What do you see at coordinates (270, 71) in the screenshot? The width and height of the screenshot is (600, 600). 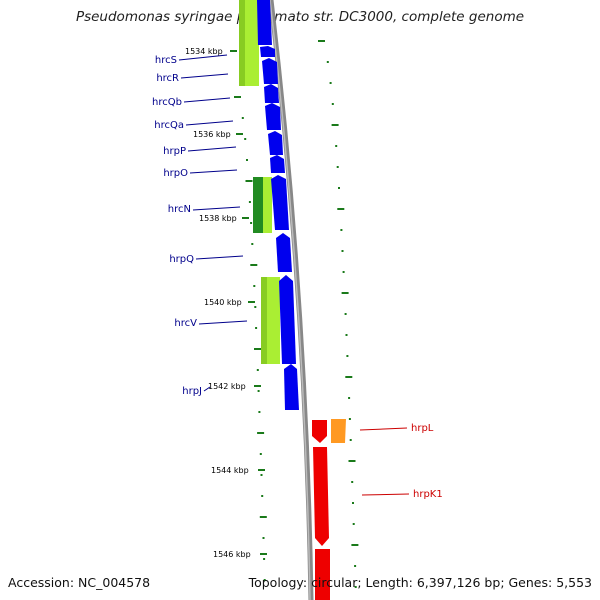 I see `gene-arrow-hrcR` at bounding box center [270, 71].